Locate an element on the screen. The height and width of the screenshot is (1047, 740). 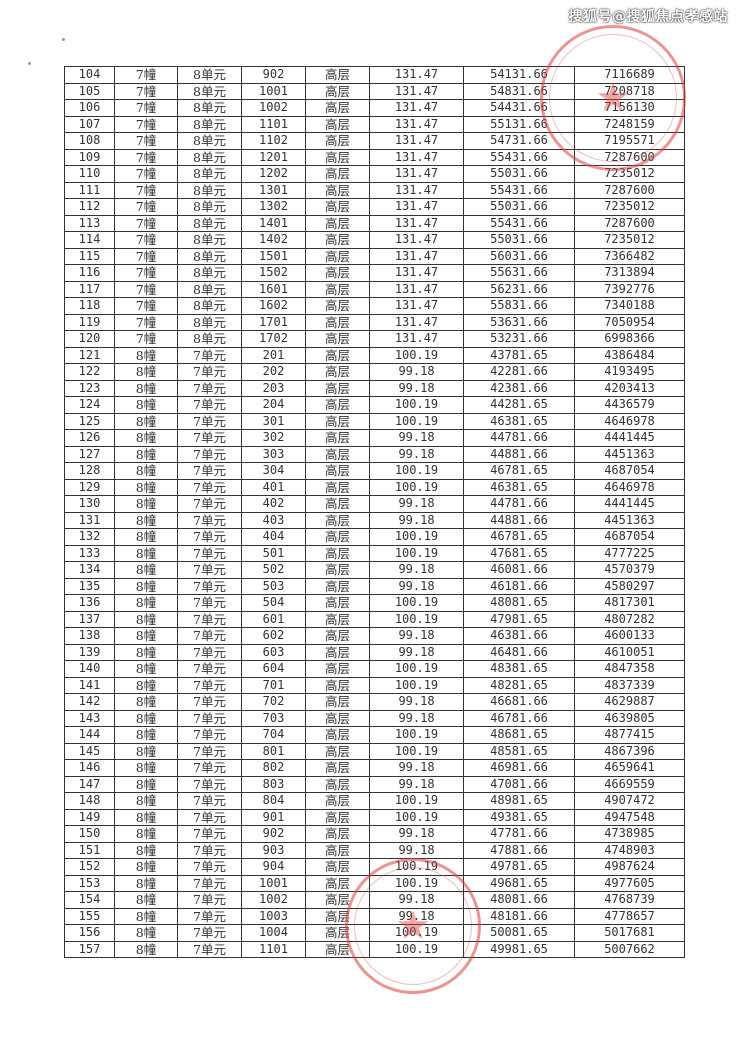
cell-building: 7幢 is located at coordinates (146, 75).